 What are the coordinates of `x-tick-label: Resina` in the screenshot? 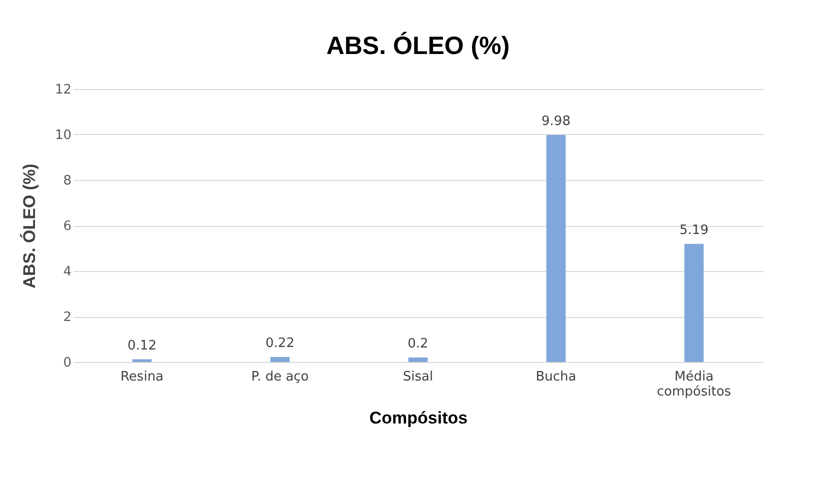 It's located at (142, 377).